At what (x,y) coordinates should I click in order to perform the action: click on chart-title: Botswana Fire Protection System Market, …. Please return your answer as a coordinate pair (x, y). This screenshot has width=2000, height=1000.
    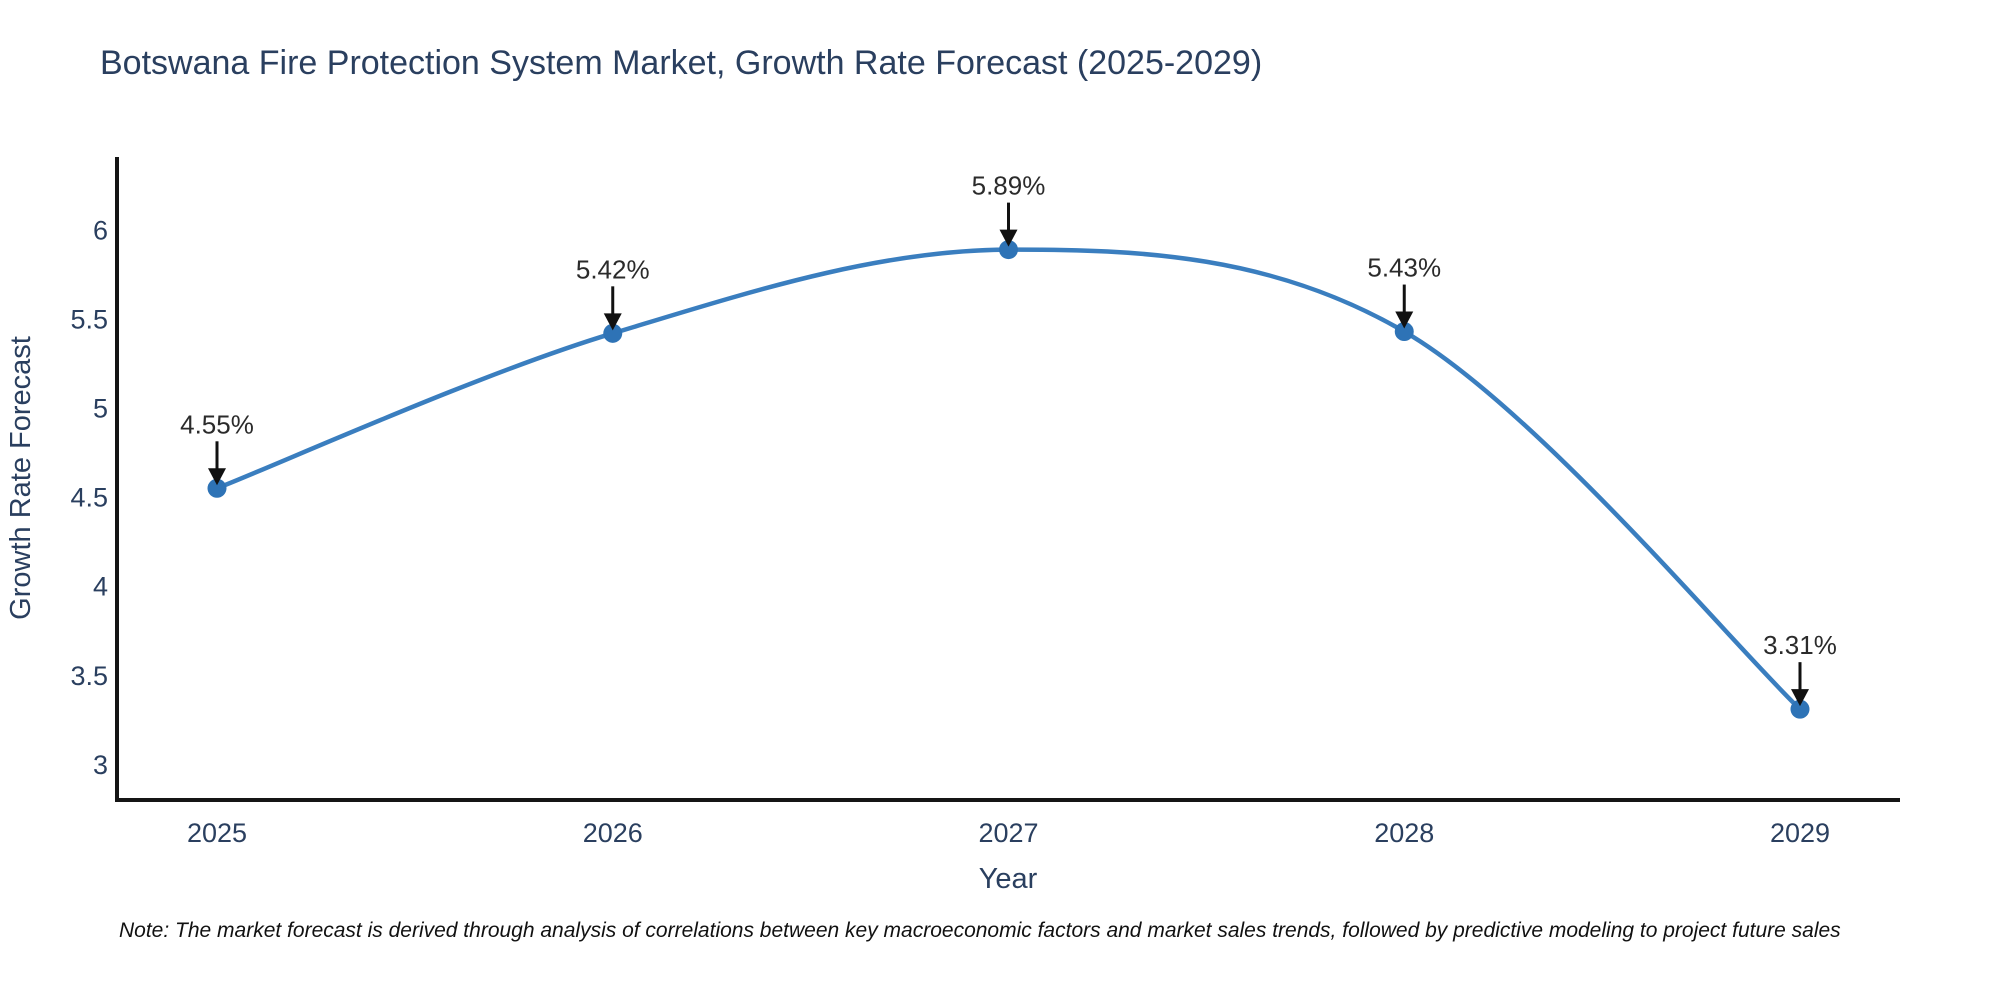
    Looking at the image, I should click on (681, 63).